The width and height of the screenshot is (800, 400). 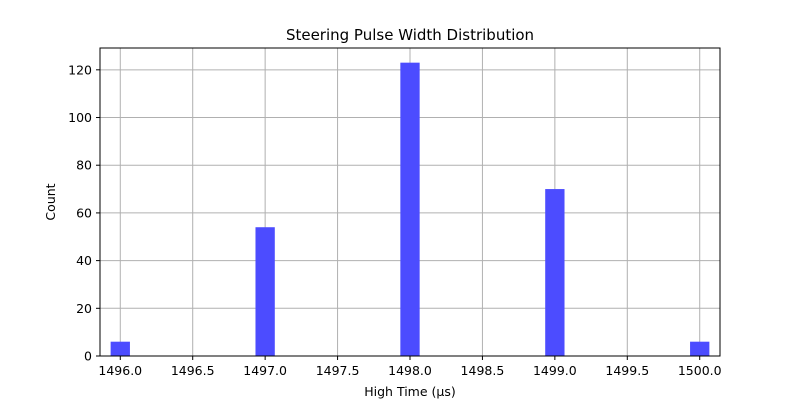 What do you see at coordinates (80, 117) in the screenshot?
I see `y-tick-label: 100` at bounding box center [80, 117].